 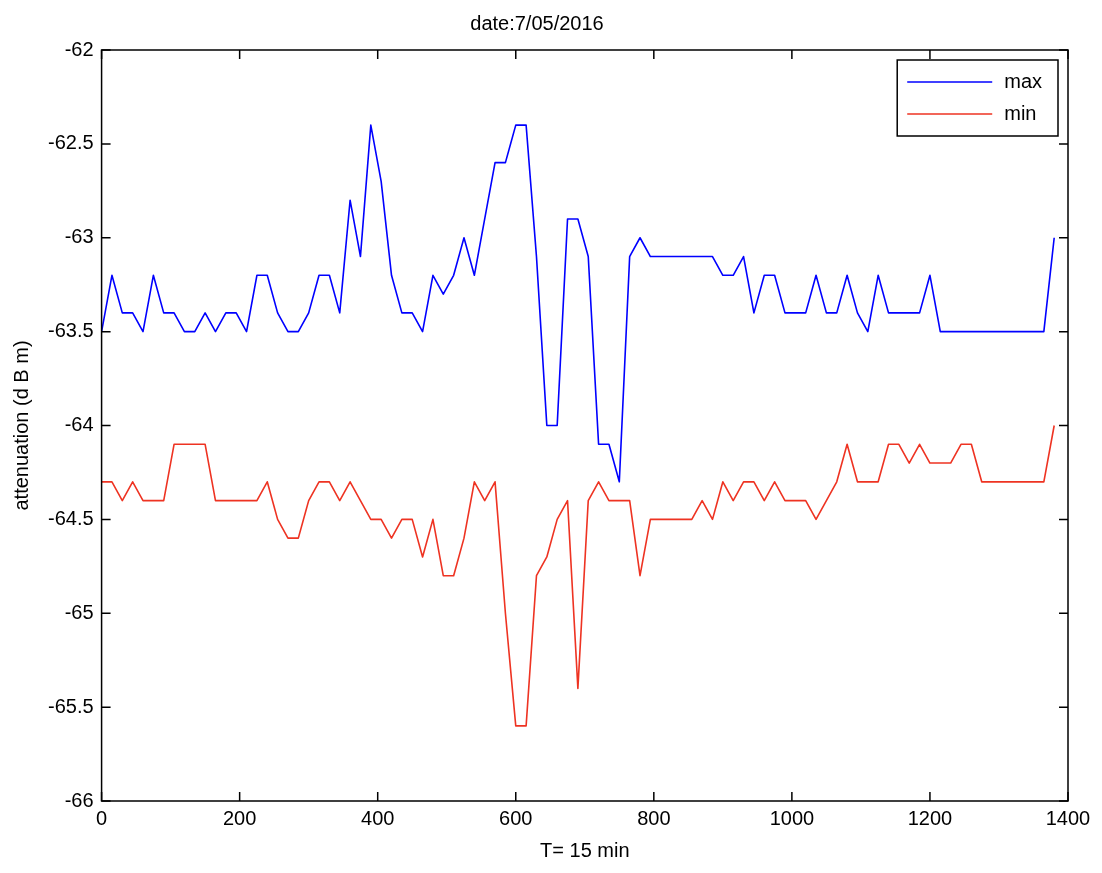 What do you see at coordinates (537, 22) in the screenshot?
I see `chart-title: date:7/05/2016` at bounding box center [537, 22].